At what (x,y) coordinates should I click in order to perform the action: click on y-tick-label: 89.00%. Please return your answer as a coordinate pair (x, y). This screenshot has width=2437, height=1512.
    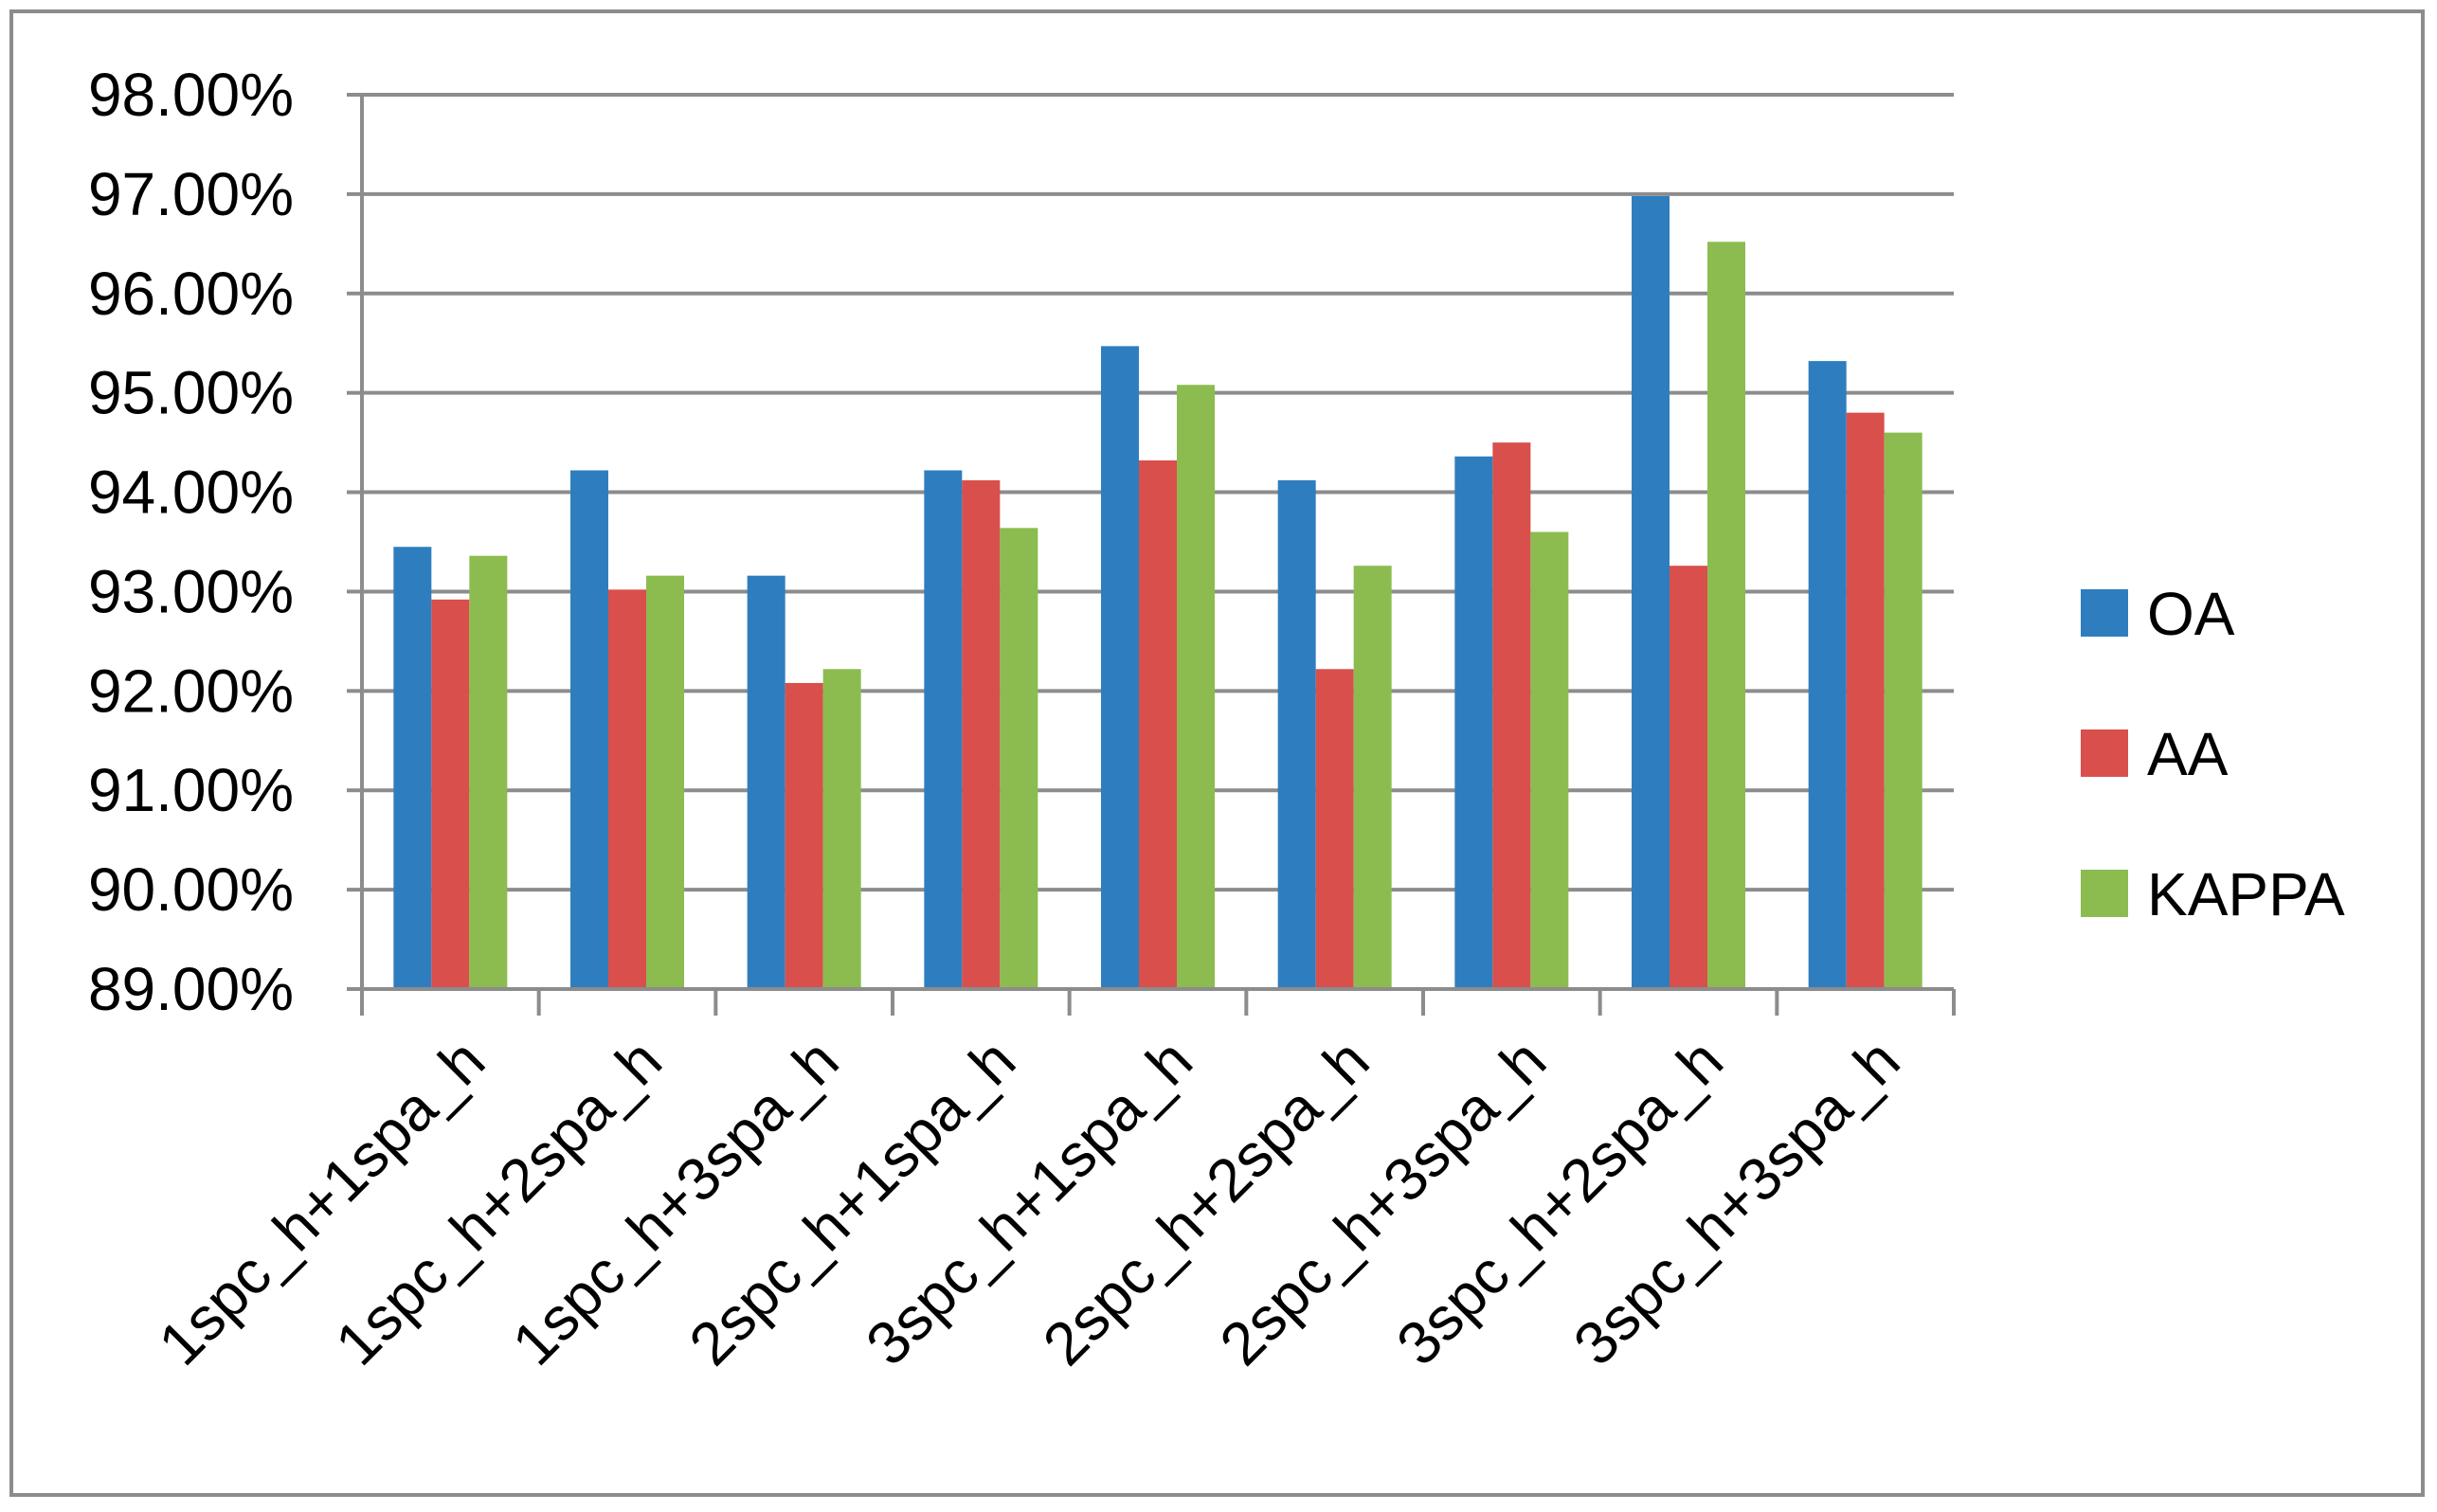
    Looking at the image, I should click on (191, 989).